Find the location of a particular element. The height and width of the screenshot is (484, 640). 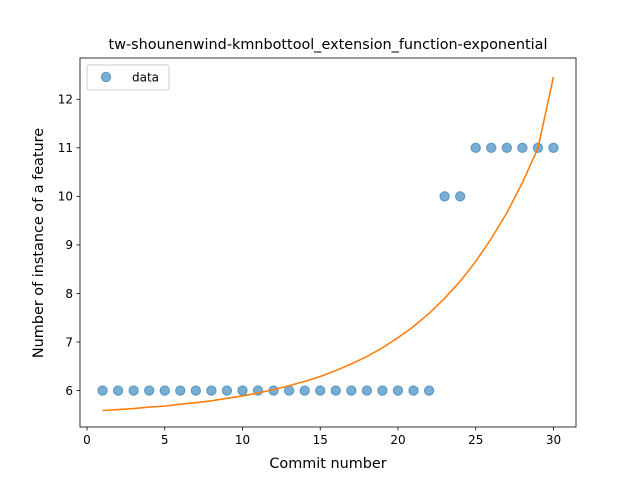

y-tick-label: 7 is located at coordinates (69, 342).